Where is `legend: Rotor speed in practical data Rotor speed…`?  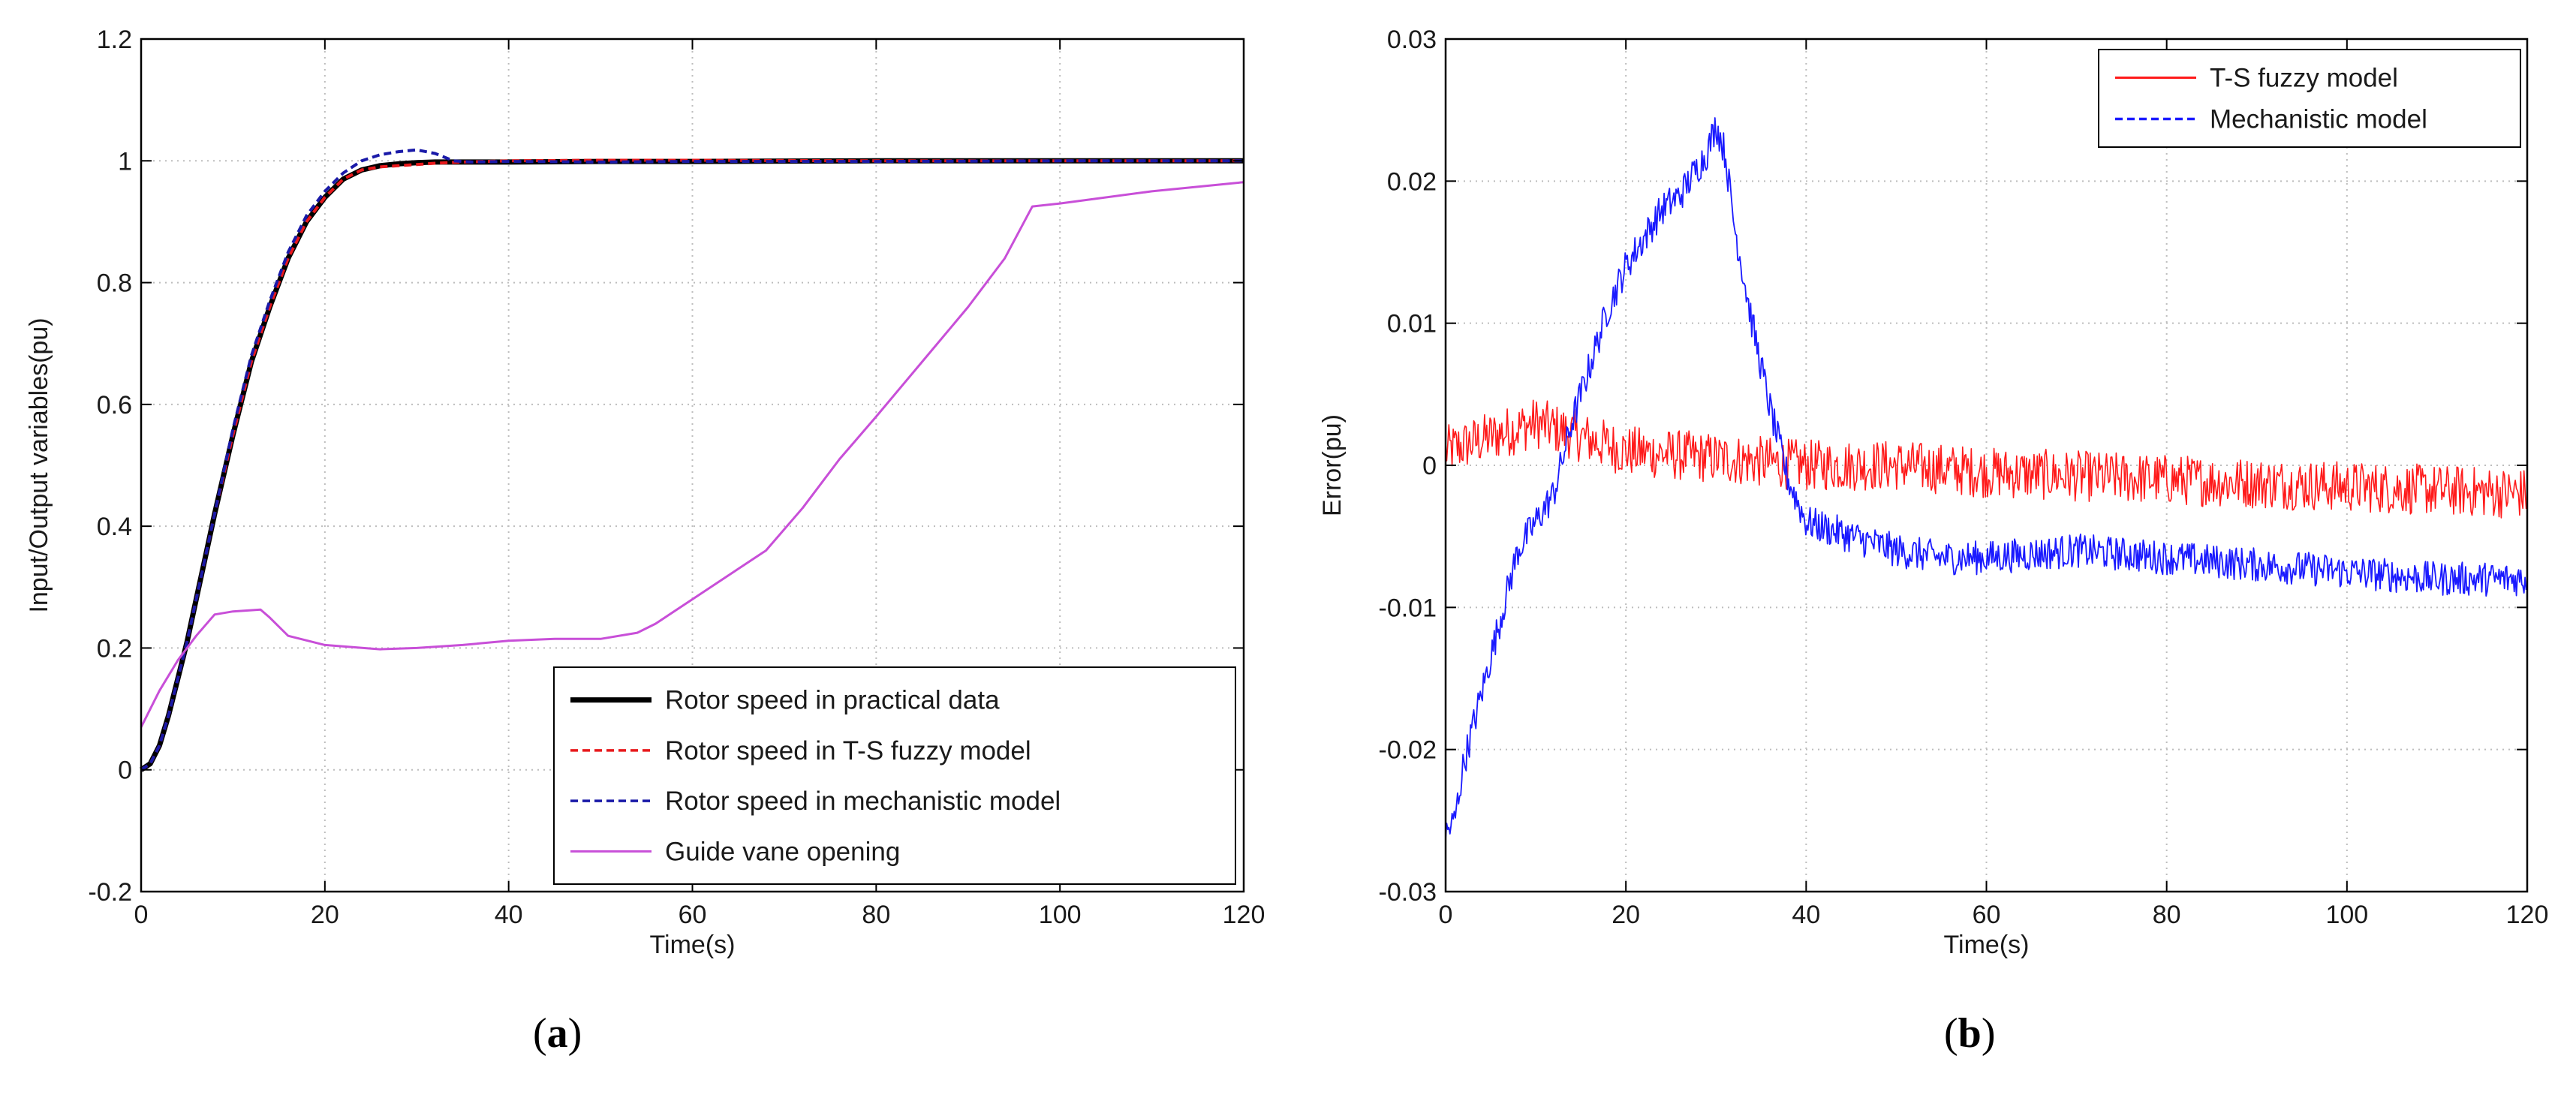 legend: Rotor speed in practical data Rotor speed… is located at coordinates (894, 775).